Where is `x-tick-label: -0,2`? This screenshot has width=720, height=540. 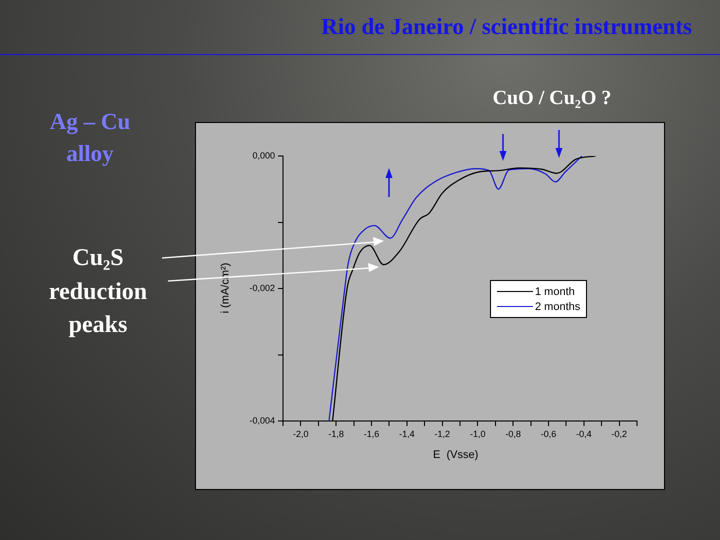
x-tick-label: -0,2 is located at coordinates (620, 433).